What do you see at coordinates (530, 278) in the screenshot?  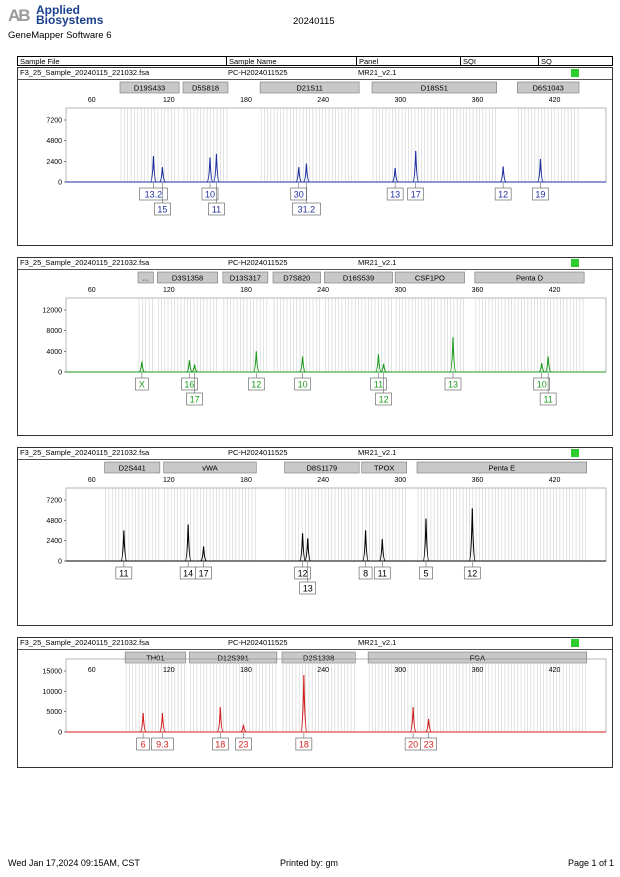 I see `locus-label: Penta D` at bounding box center [530, 278].